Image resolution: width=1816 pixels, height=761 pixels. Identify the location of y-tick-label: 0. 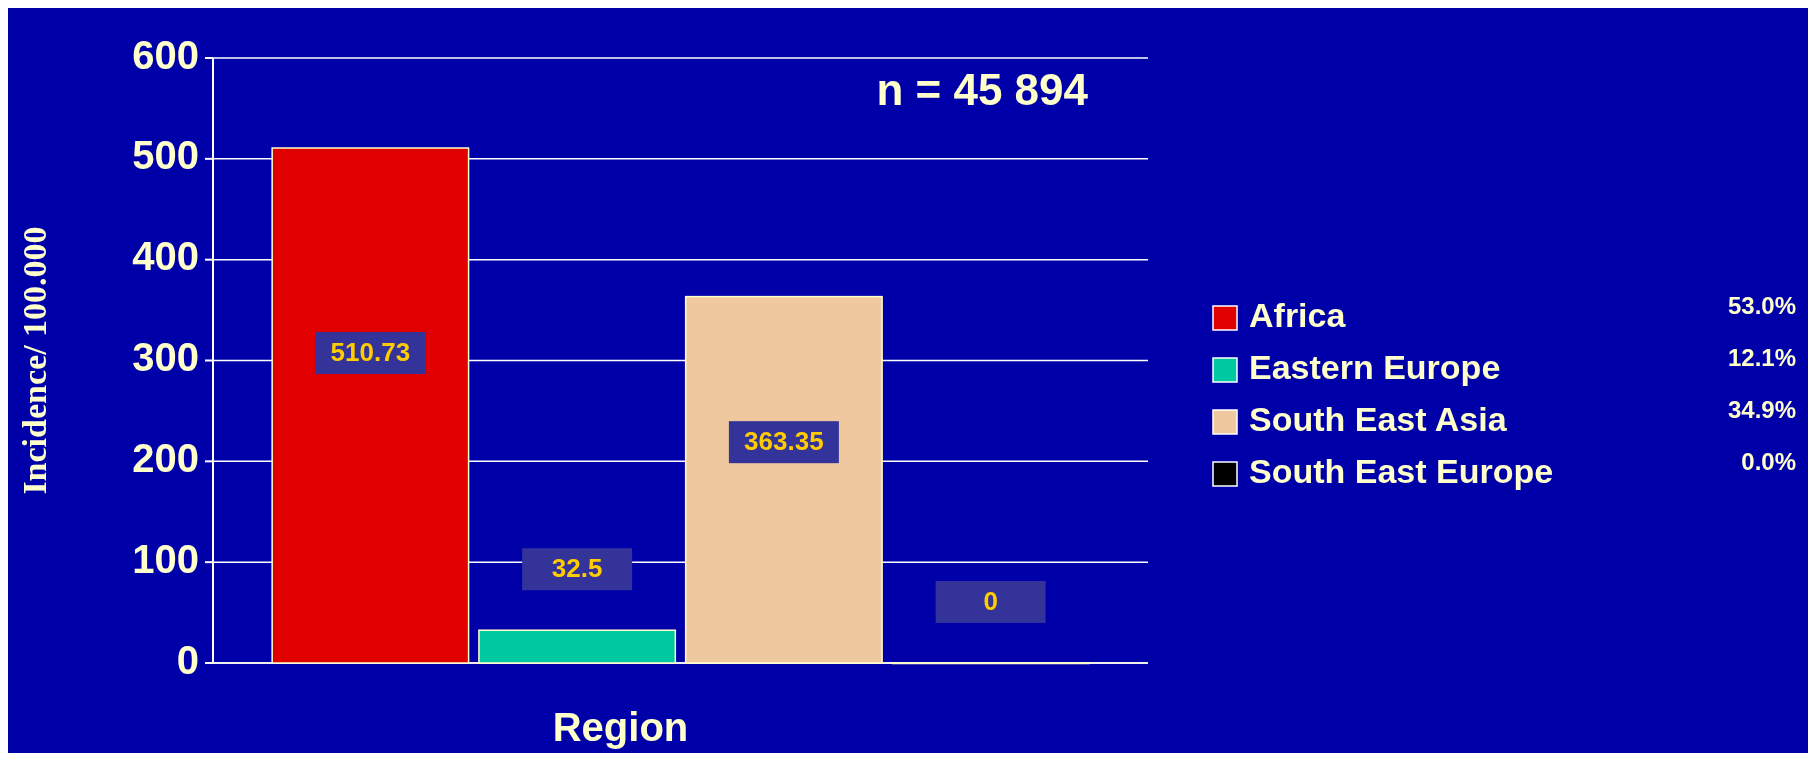
(187, 659).